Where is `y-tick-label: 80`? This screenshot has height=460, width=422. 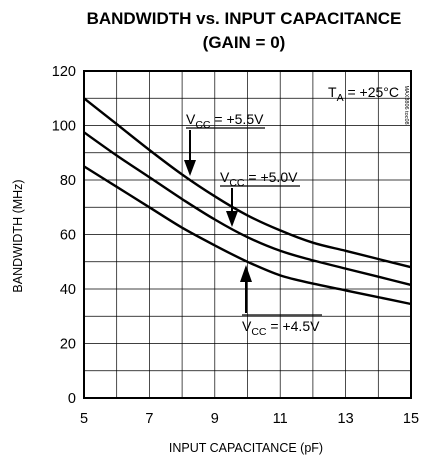 y-tick-label: 80 is located at coordinates (68, 181).